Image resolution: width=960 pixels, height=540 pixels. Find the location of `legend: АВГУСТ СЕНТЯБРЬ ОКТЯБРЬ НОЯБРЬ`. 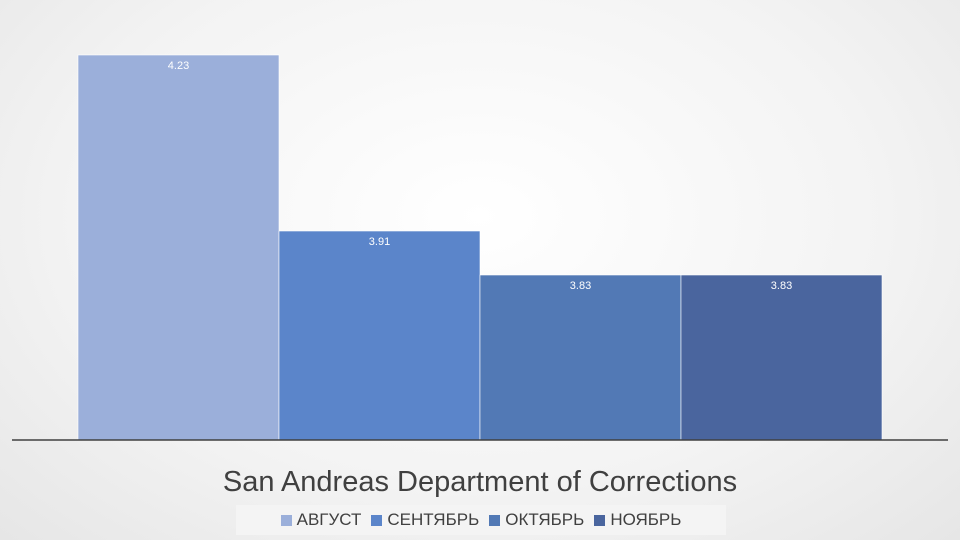

legend: АВГУСТ СЕНТЯБРЬ ОКТЯБРЬ НОЯБРЬ is located at coordinates (481, 520).